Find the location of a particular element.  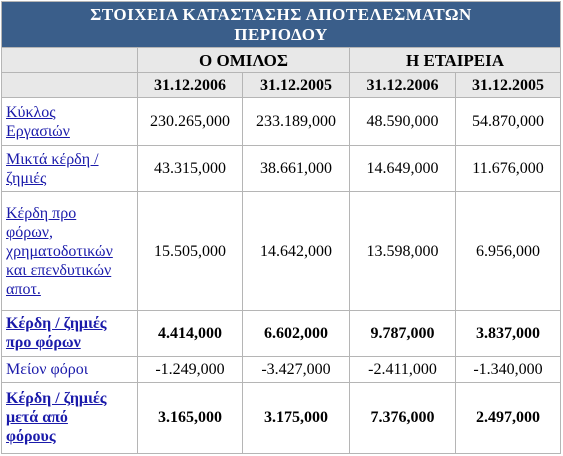

table-title-line-1: ΣΤΟΙΧΕΙΑ ΚΑΤΑΣΤΑΣΗΣ ΑΠΟΤΕΛΕΣΜΑΤΩΝ is located at coordinates (281, 14).